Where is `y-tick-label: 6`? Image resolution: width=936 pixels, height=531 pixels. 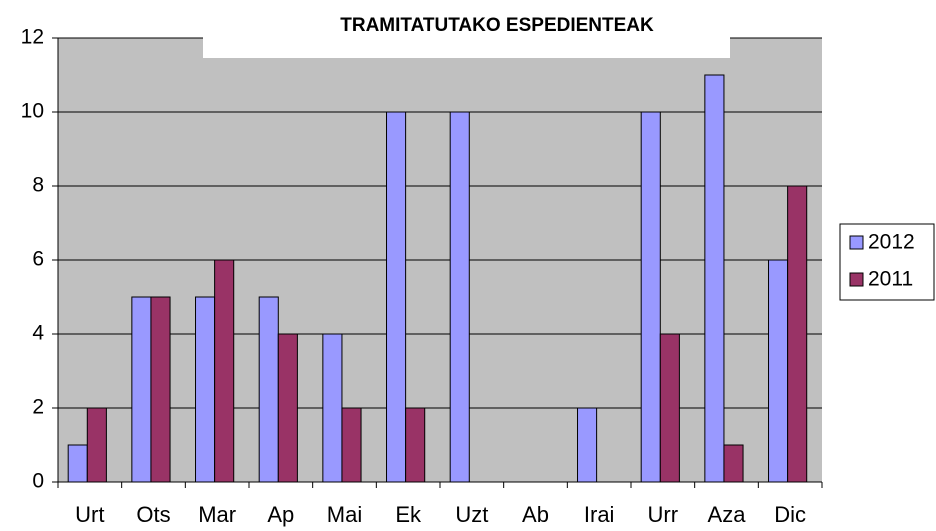 y-tick-label: 6 is located at coordinates (38, 259).